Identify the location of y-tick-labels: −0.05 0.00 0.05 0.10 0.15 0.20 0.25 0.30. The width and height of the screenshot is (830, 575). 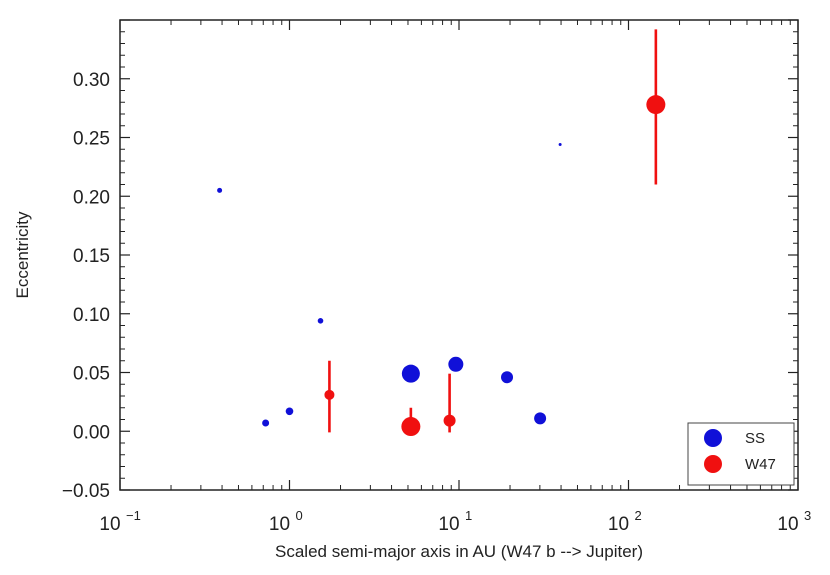
(86, 286).